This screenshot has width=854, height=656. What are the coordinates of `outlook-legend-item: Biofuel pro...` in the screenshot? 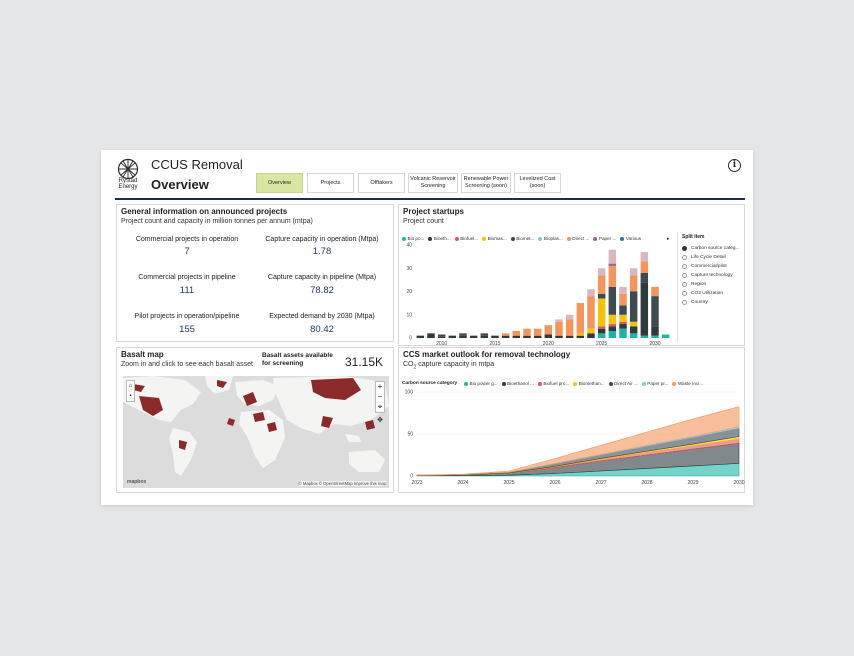 It's located at (553, 383).